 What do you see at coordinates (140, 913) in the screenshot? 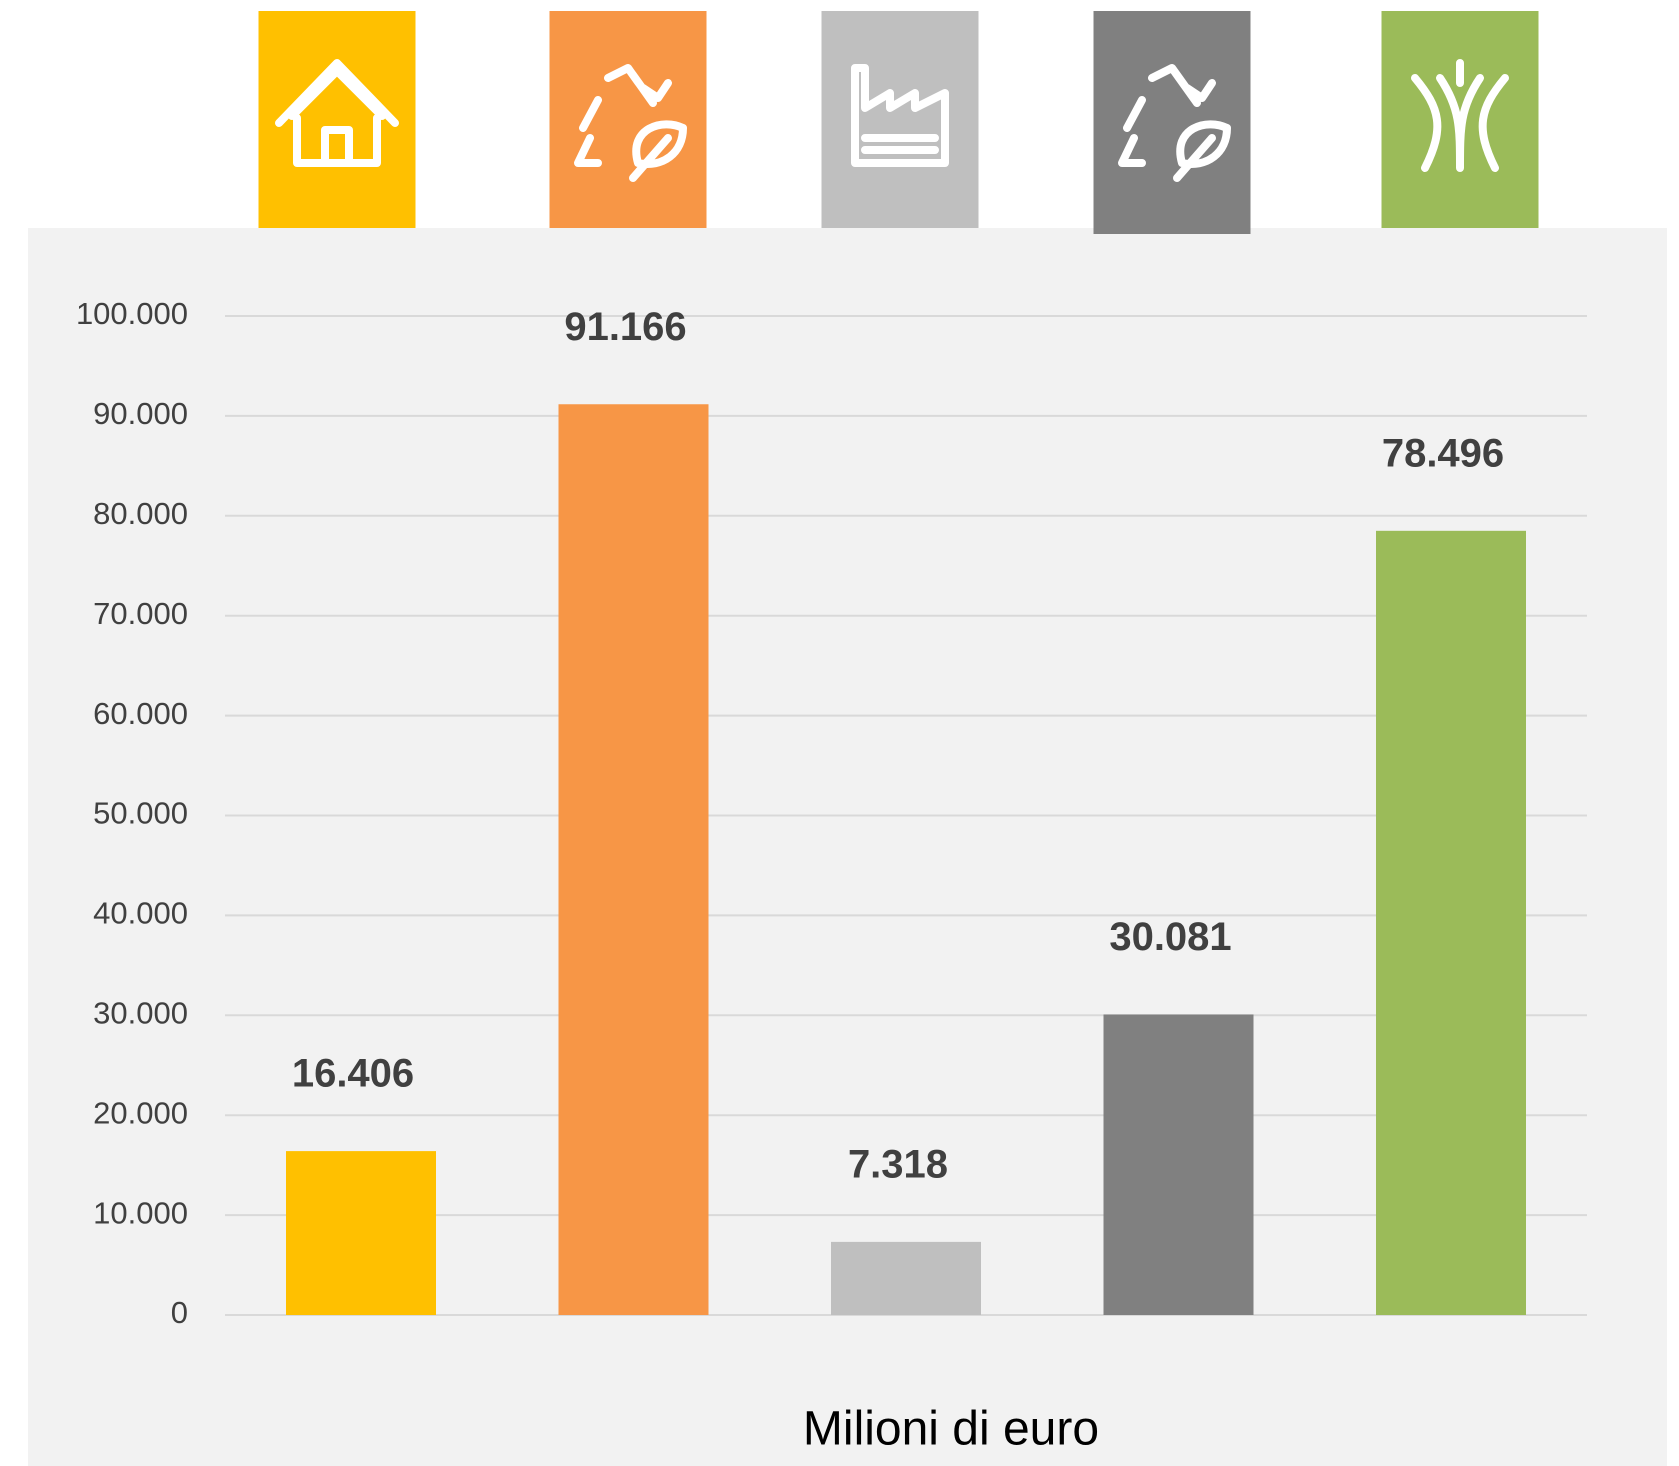
I see `y-tick-label: 40.000` at bounding box center [140, 913].